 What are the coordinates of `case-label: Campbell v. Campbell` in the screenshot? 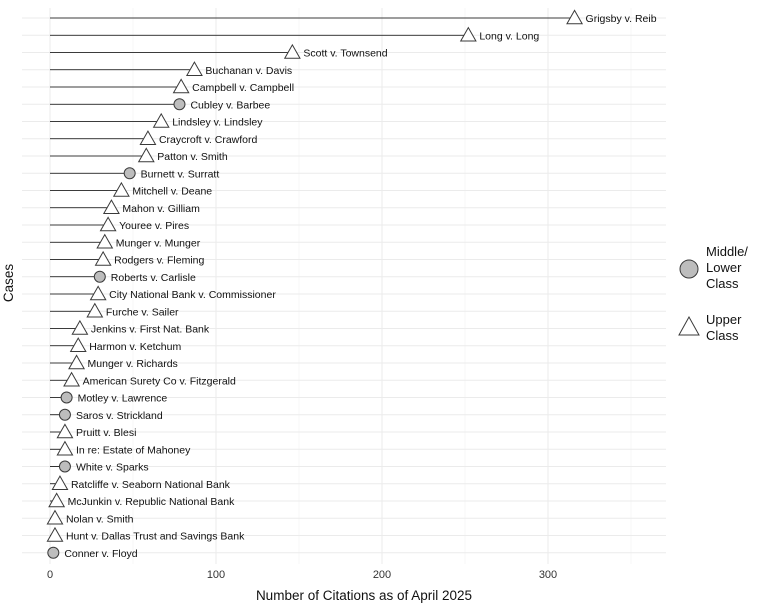 It's located at (243, 88).